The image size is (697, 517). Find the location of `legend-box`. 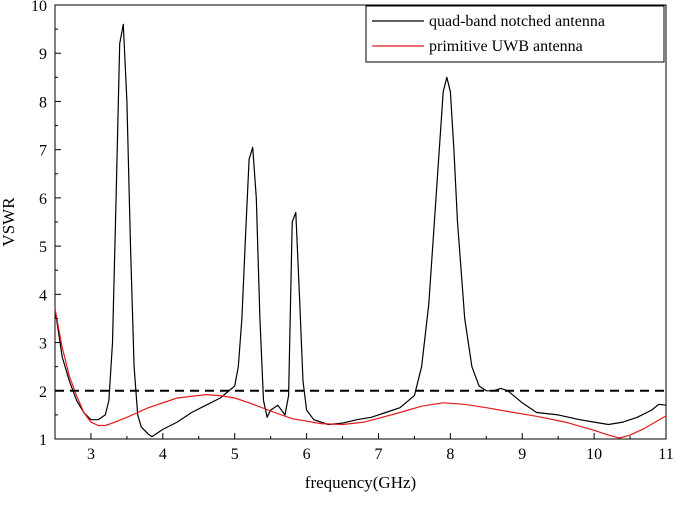

legend-box is located at coordinates (515, 34).